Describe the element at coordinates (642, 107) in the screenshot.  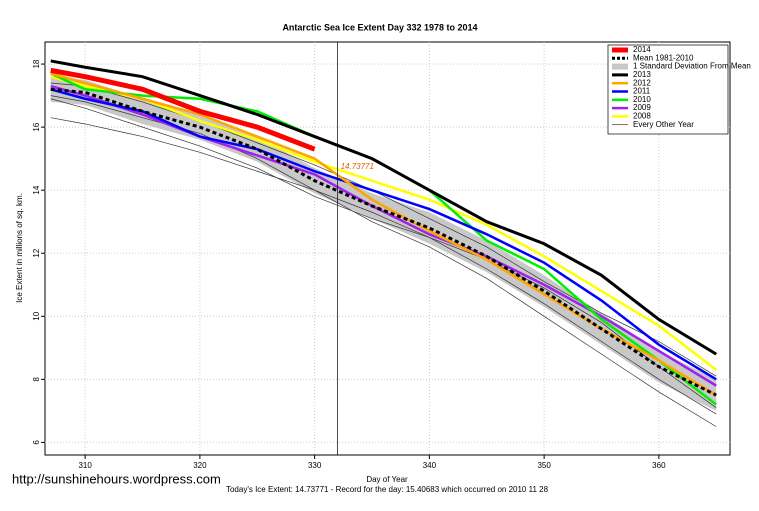
I see `legend-label: 2009` at that location.